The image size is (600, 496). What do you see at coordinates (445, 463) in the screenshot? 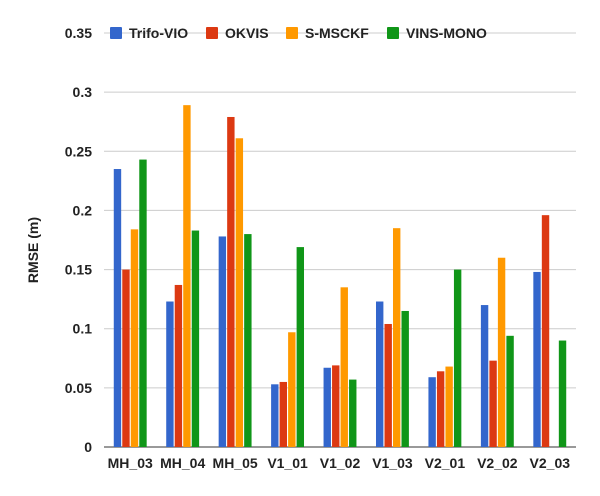
I see `x-tick-label: V2_01` at bounding box center [445, 463].